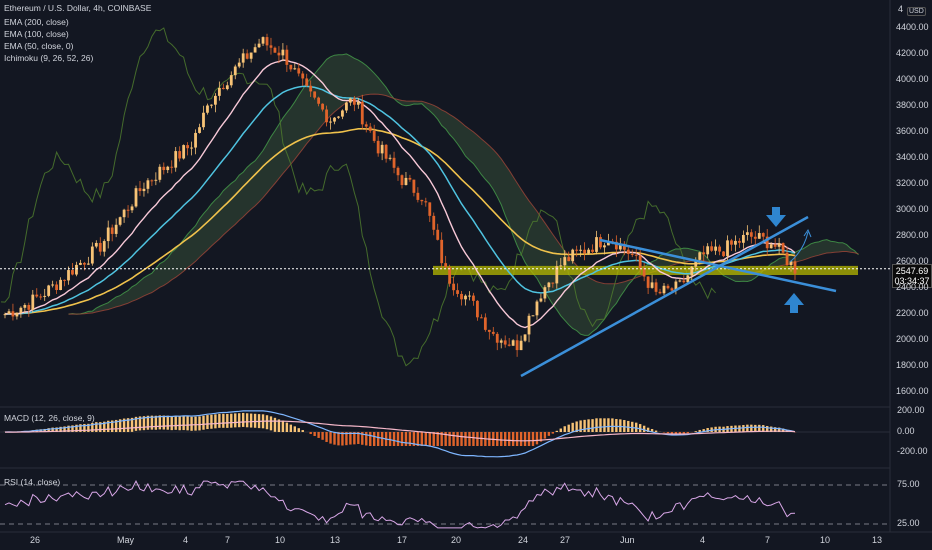 Image resolution: width=932 pixels, height=550 pixels. I want to click on price-tick: 3600.00, so click(912, 131).